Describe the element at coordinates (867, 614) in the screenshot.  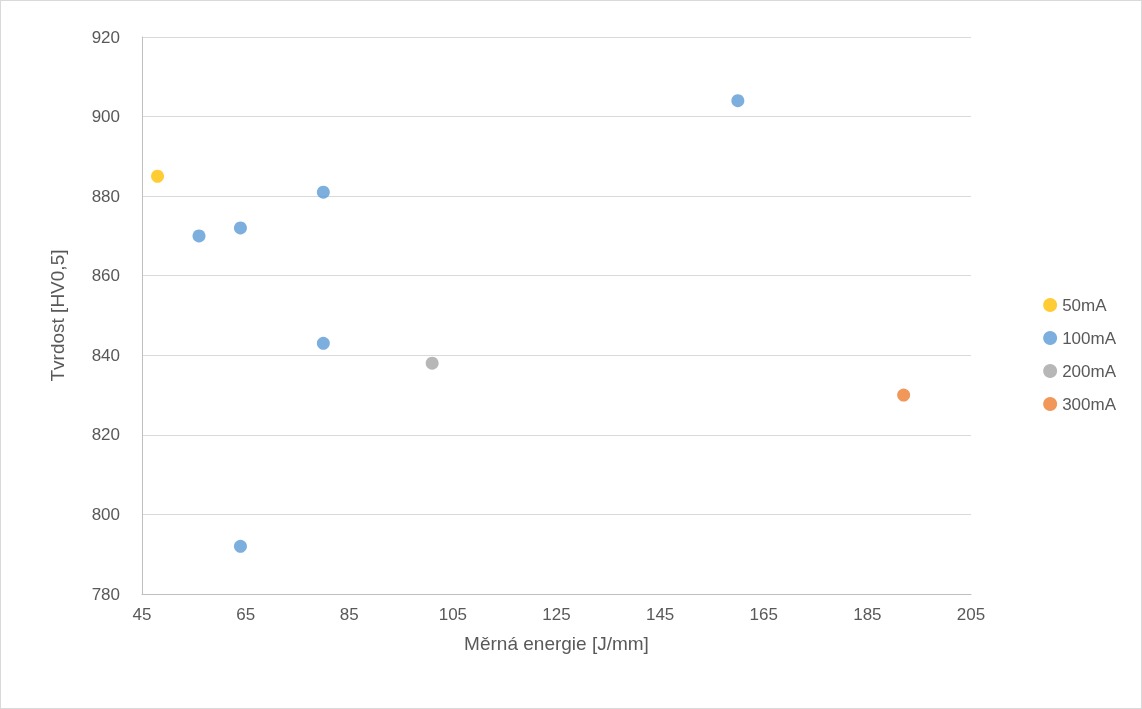
I see `x-tick-label: 185` at that location.